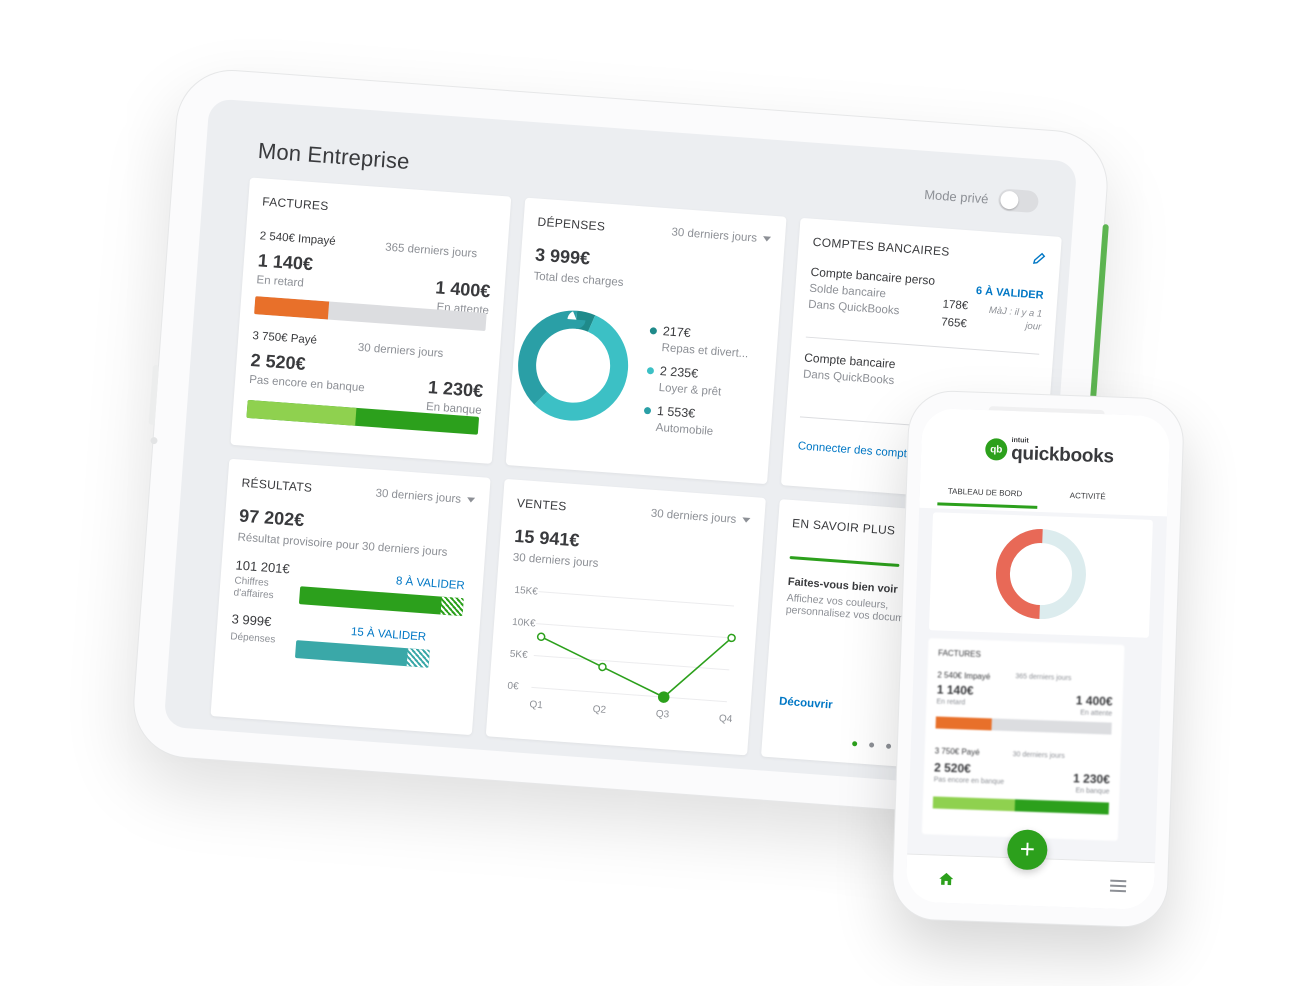 Image resolution: width=1314 pixels, height=986 pixels. What do you see at coordinates (922, 345) in the screenshot?
I see `bank-divider` at bounding box center [922, 345].